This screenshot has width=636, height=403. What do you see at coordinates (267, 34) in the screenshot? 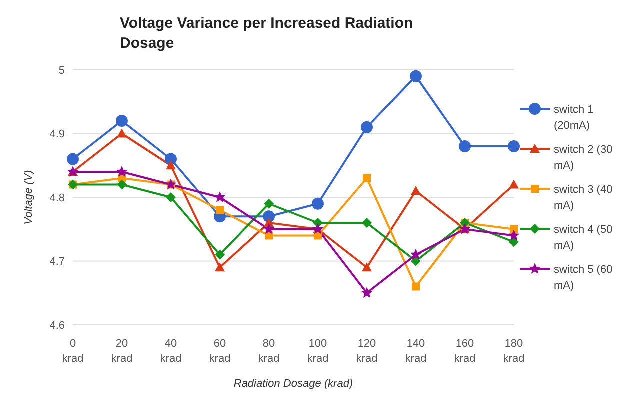
I see `chart-title: Voltage Variance per Increased Radiation Dosage` at bounding box center [267, 34].